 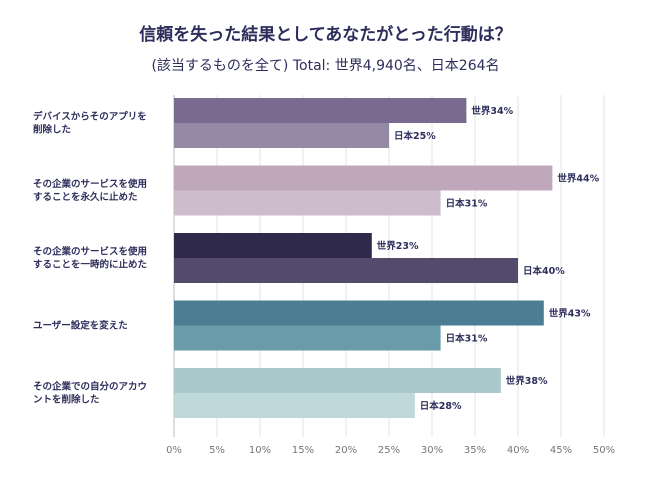 What do you see at coordinates (85, 197) in the screenshot?
I see `category-label: することを永久に止めた` at bounding box center [85, 197].